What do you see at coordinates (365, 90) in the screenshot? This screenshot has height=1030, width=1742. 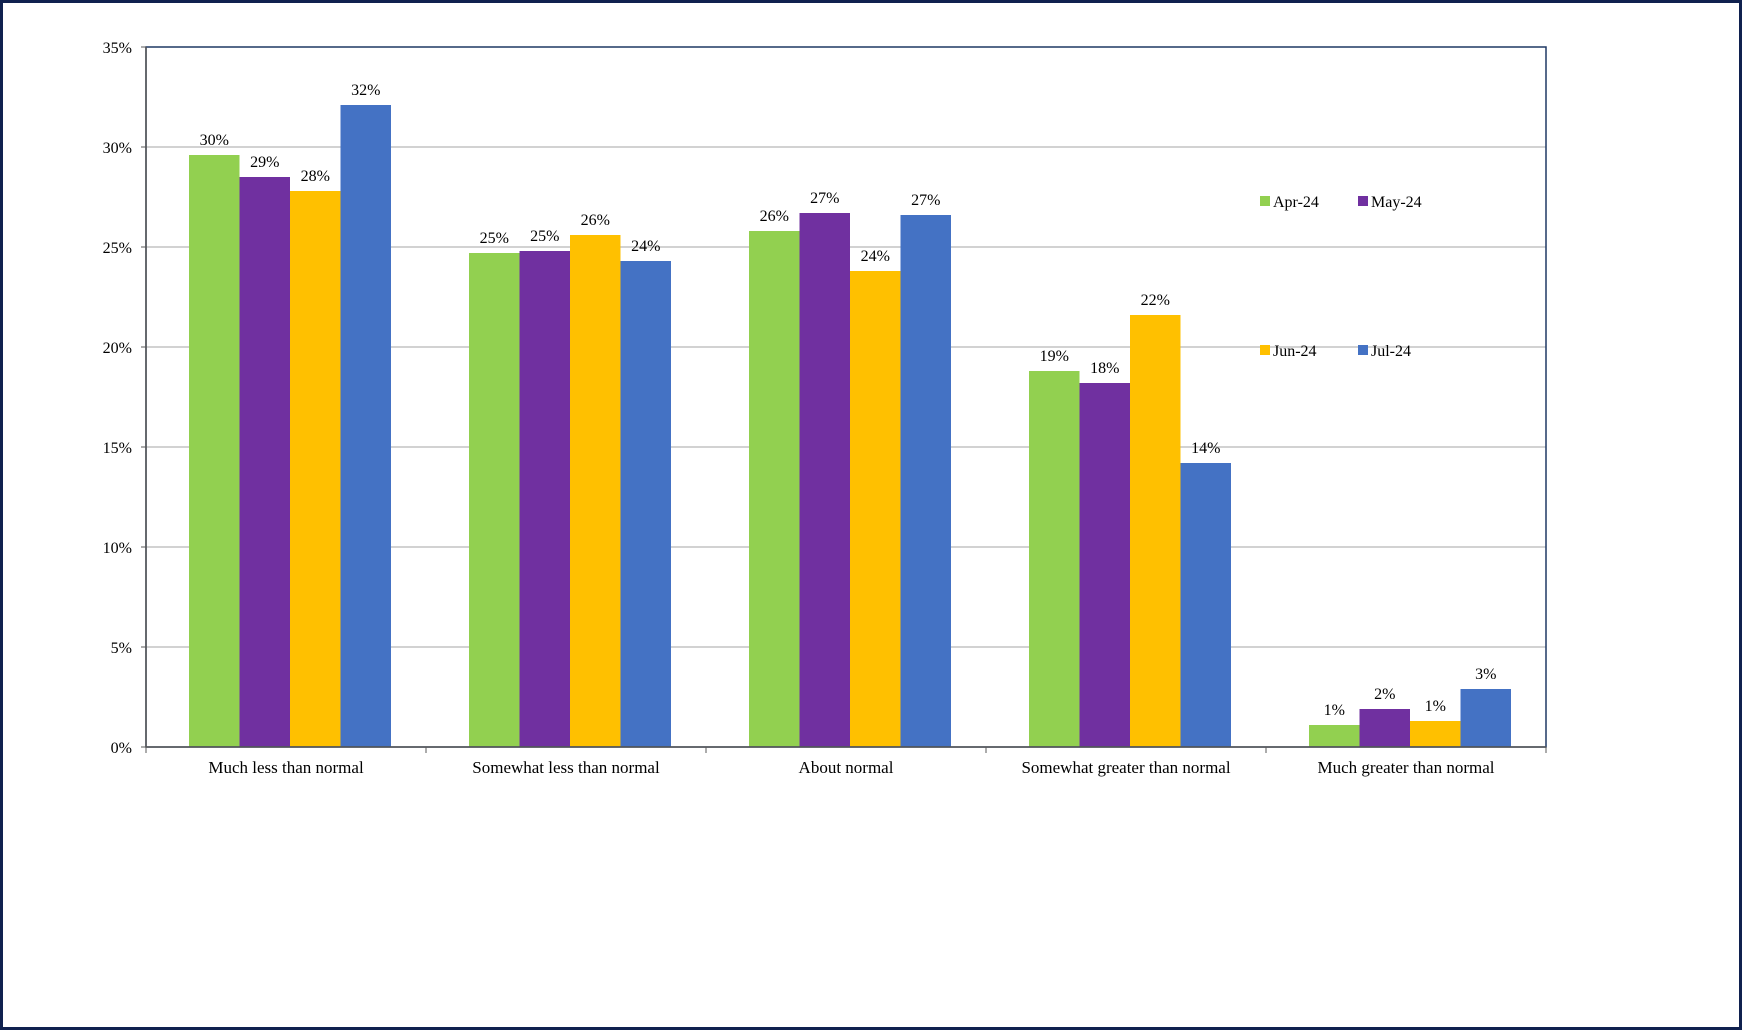 I see `data-label: 32%` at bounding box center [365, 90].